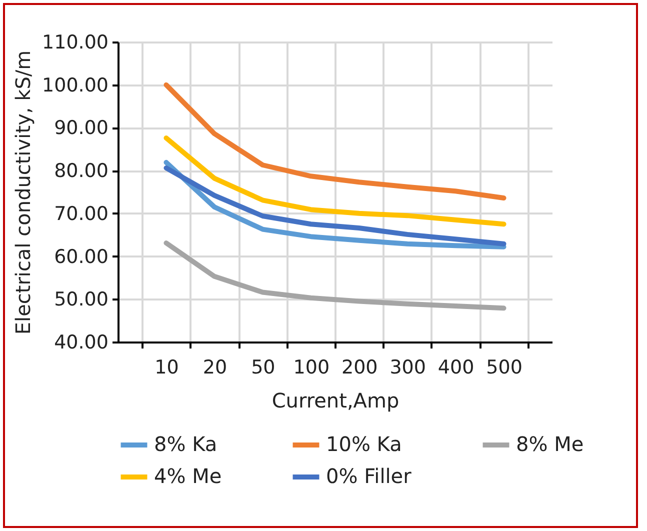  What do you see at coordinates (504, 367) in the screenshot?
I see `x-tick-label: 500` at bounding box center [504, 367].